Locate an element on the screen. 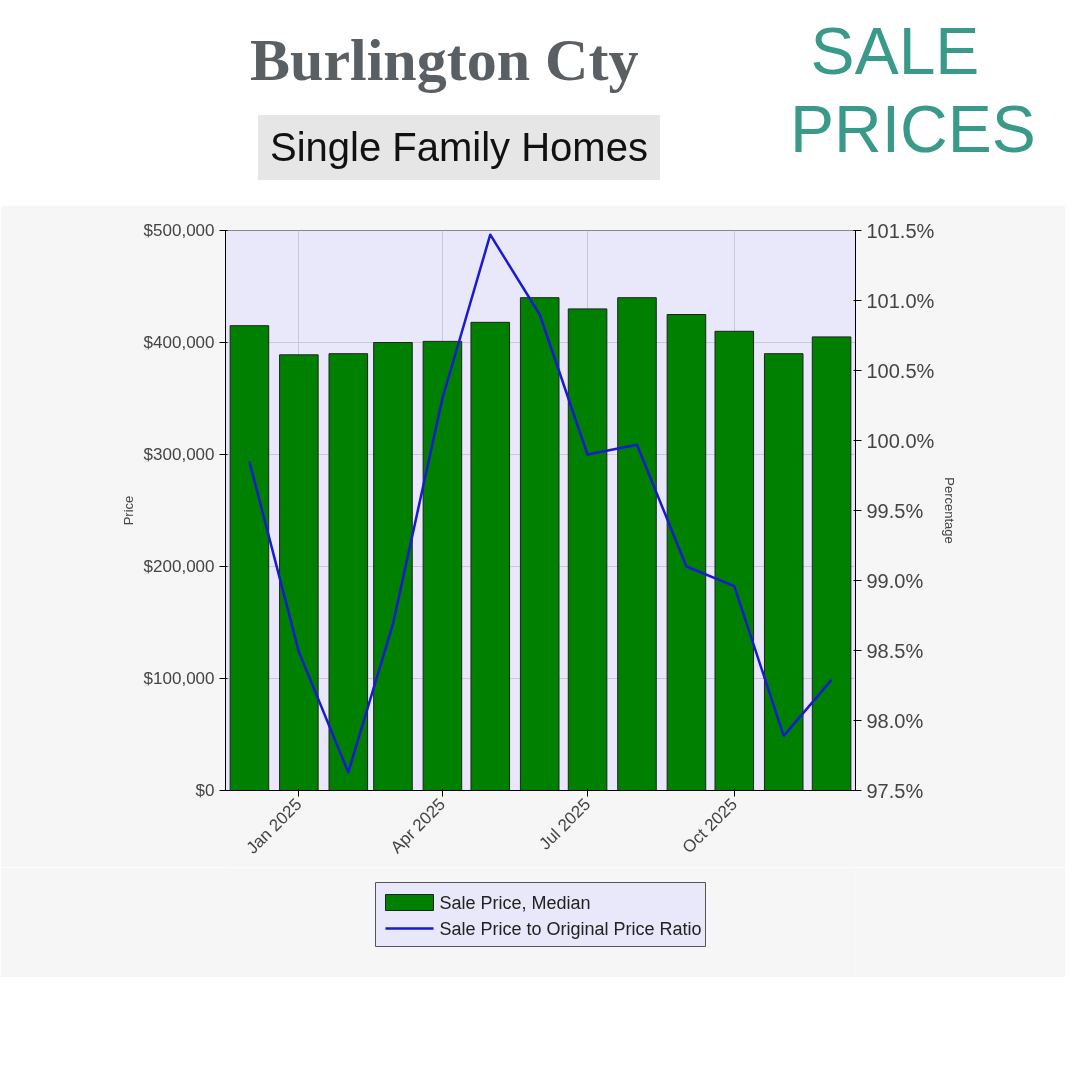 The image size is (1080, 1080). y-tick-label: $100,000 is located at coordinates (179, 678).